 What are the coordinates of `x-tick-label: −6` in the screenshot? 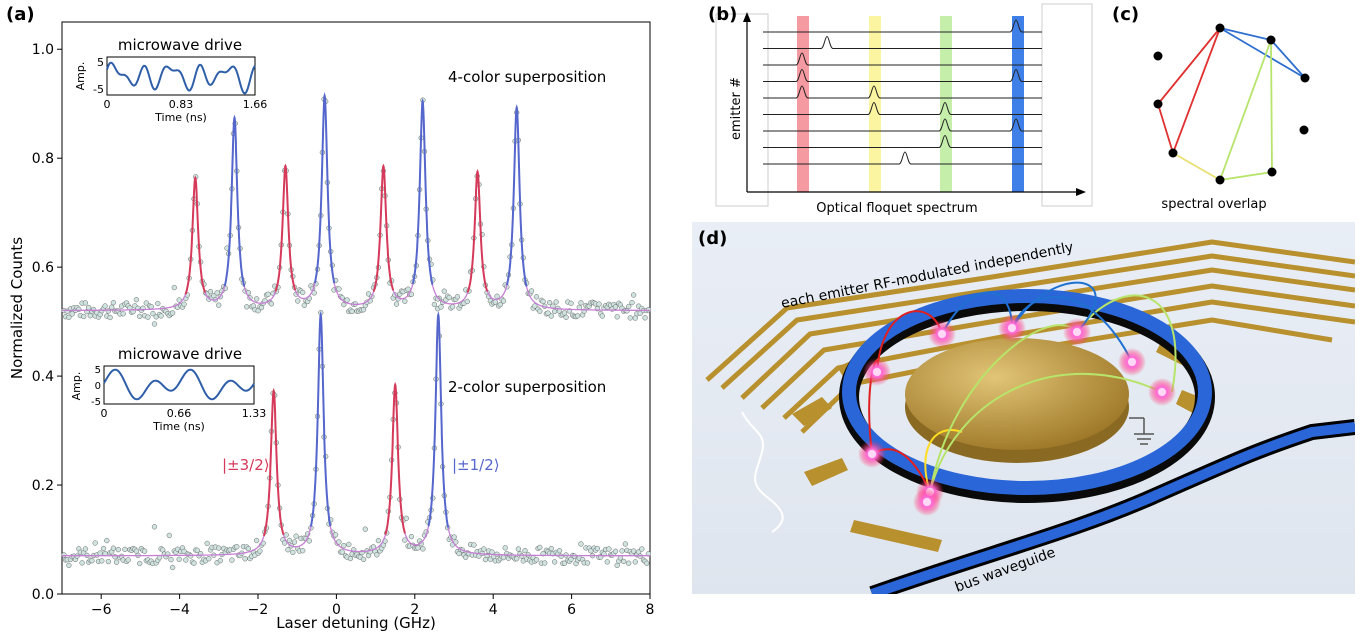 It's located at (101, 610).